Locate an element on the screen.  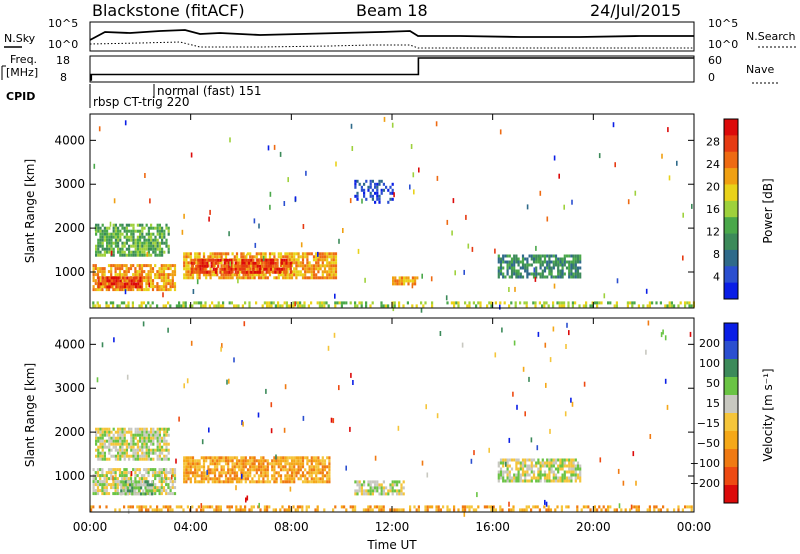
colorbar-segment is located at coordinates (731, 291).